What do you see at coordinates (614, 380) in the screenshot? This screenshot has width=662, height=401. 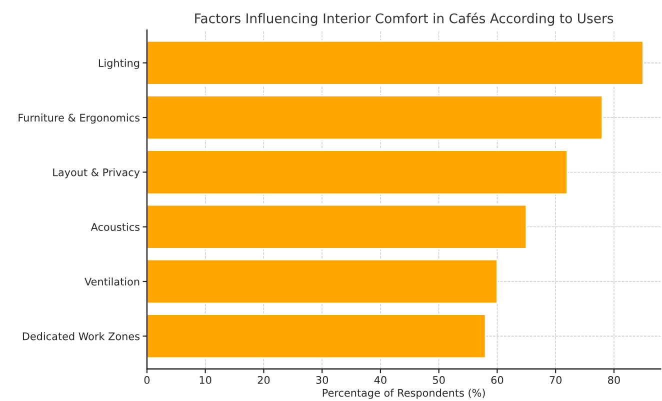 I see `x-tick-label: 80` at bounding box center [614, 380].